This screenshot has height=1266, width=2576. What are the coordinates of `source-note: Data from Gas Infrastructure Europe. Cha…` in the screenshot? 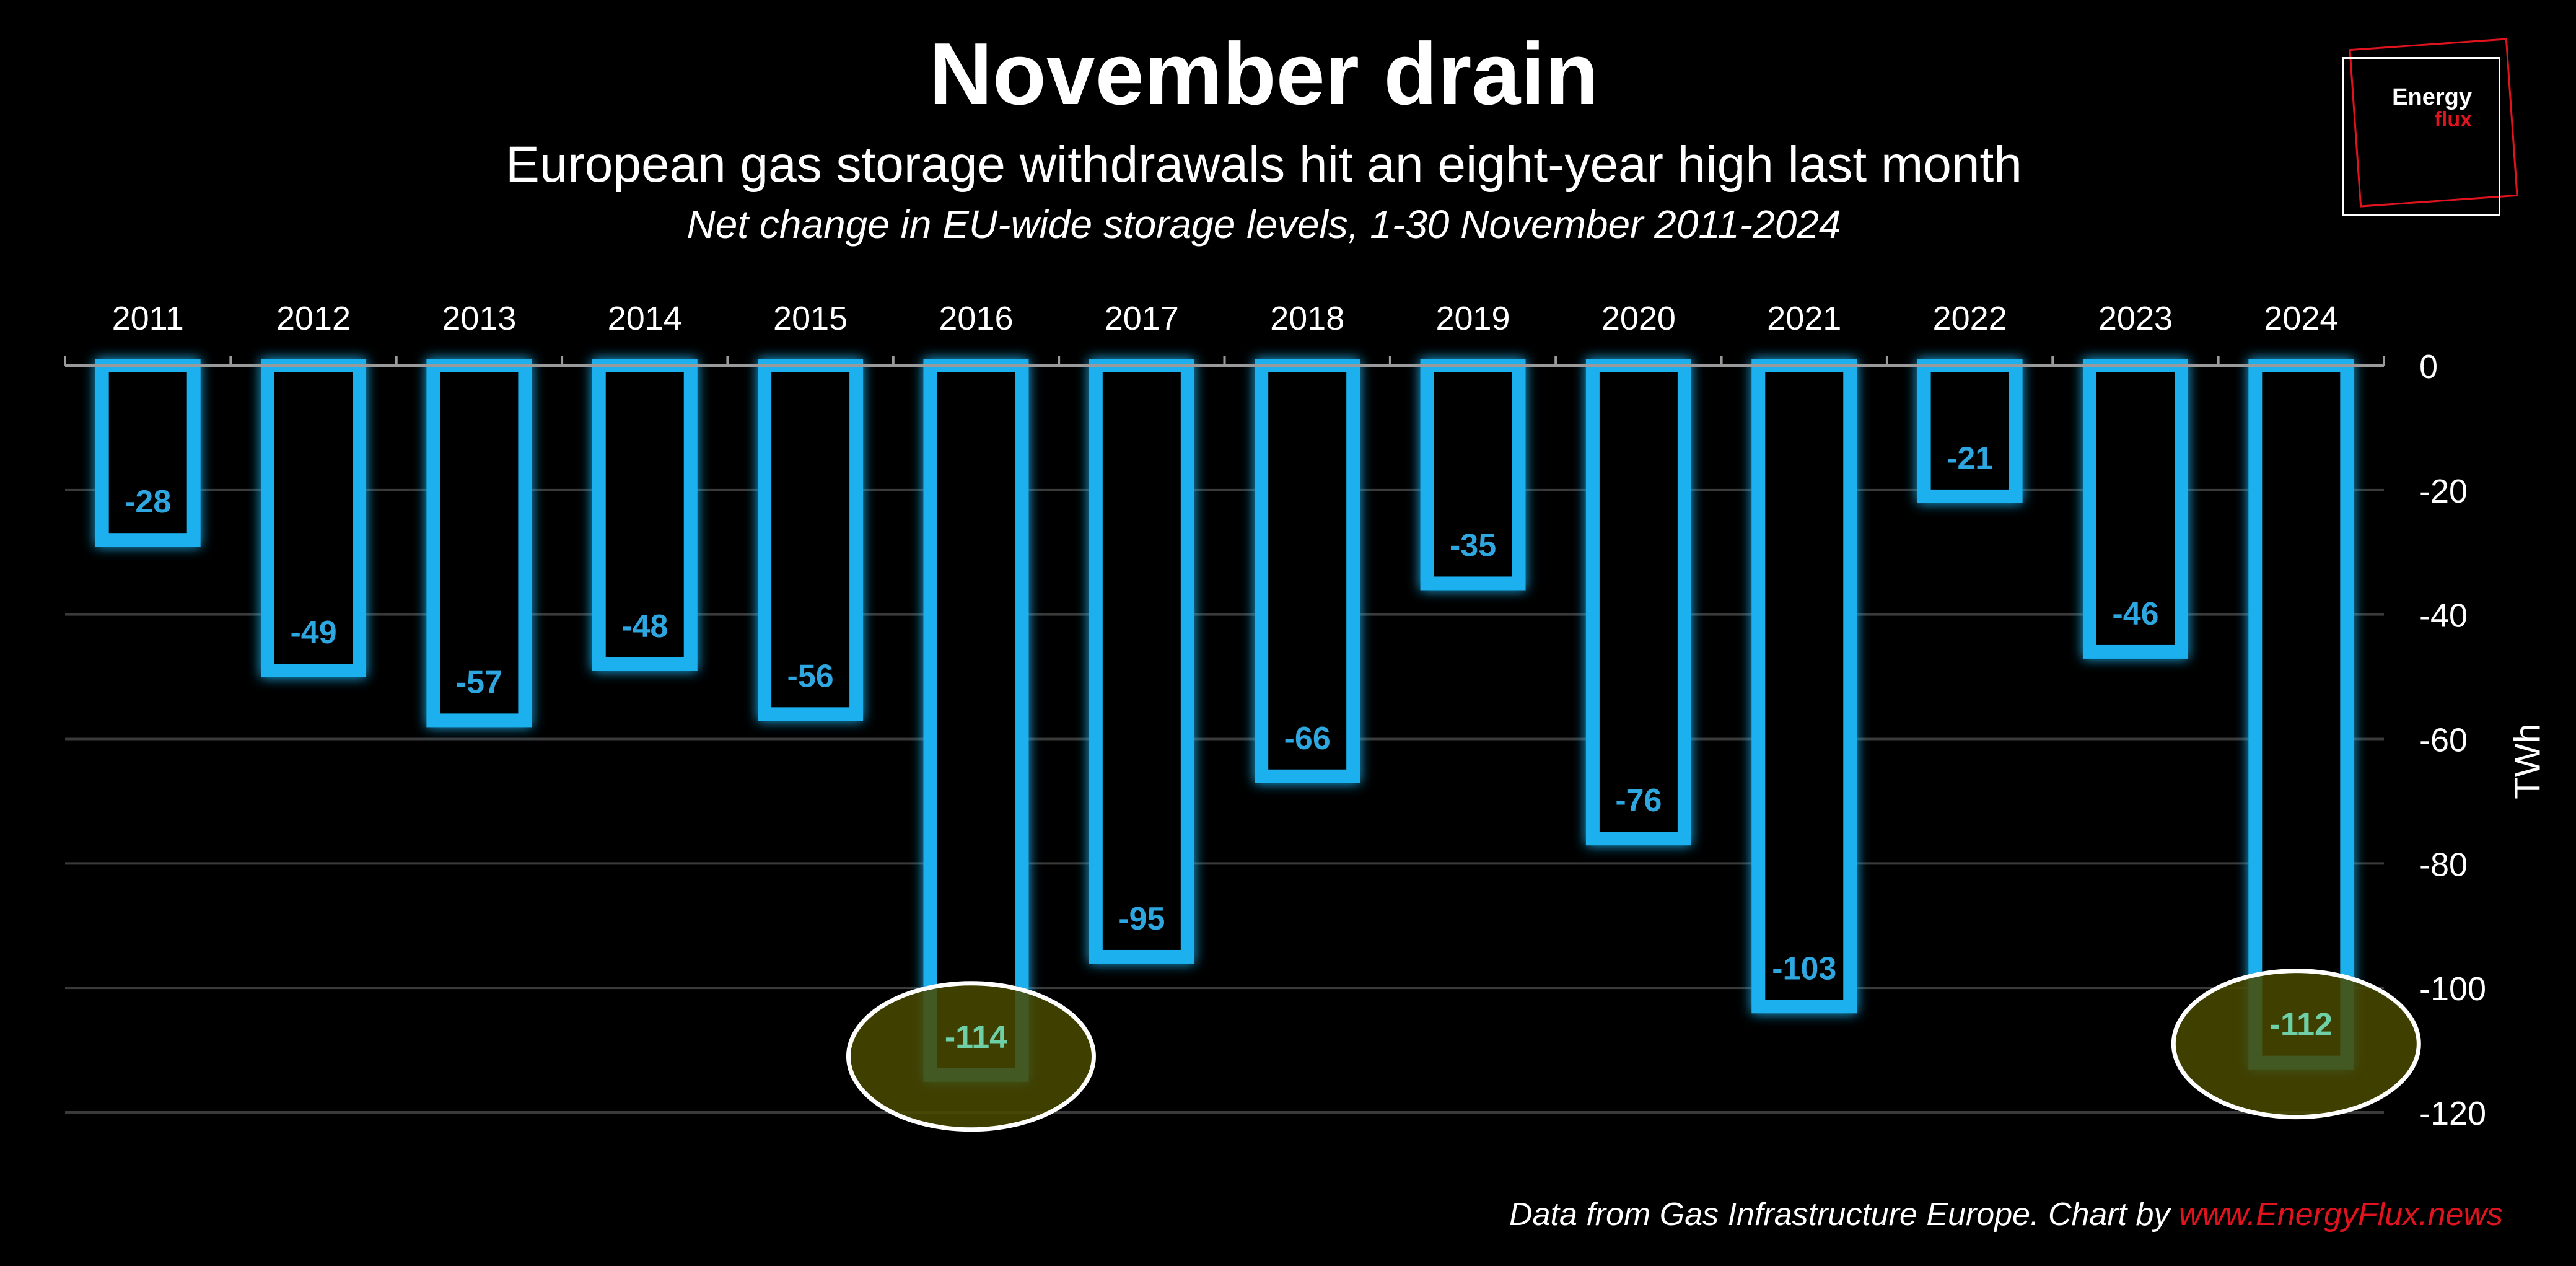 It's located at (2006, 1215).